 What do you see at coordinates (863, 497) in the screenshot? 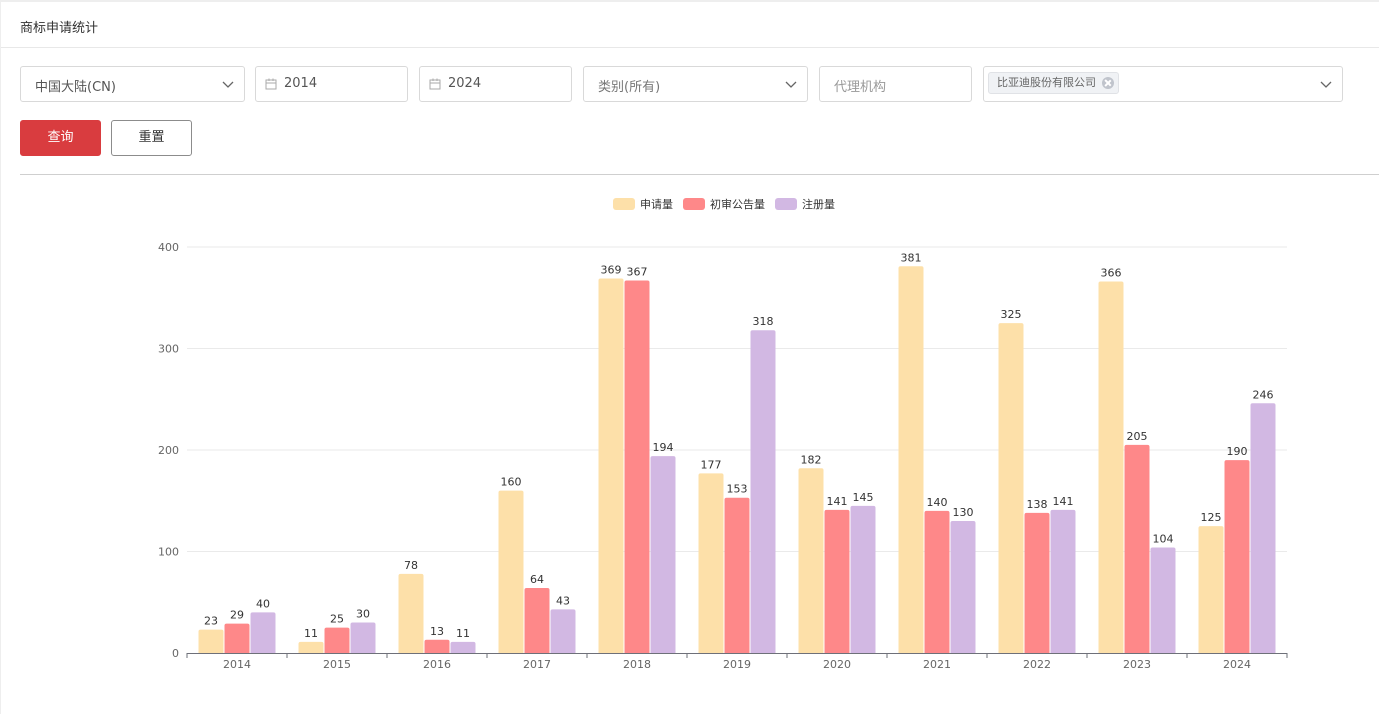
I see `data-label: 145` at bounding box center [863, 497].